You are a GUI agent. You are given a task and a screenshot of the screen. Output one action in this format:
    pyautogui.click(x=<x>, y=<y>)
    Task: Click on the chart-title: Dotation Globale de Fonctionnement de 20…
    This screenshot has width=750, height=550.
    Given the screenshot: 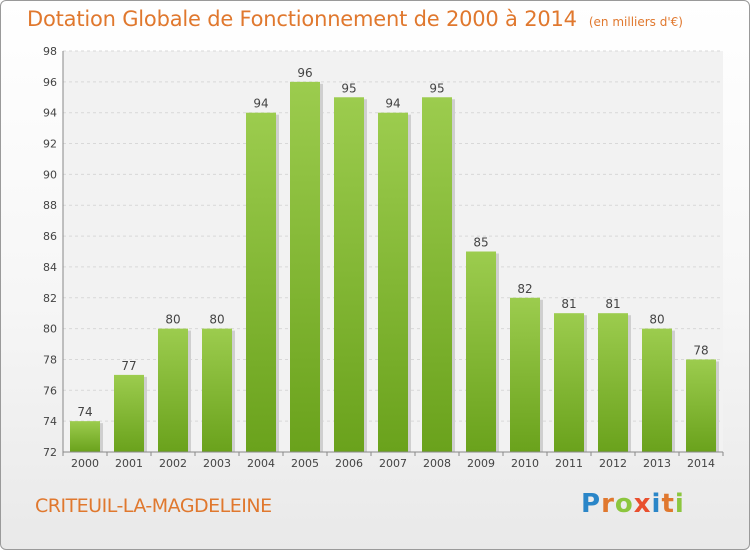 What is the action you would take?
    pyautogui.click(x=355, y=19)
    